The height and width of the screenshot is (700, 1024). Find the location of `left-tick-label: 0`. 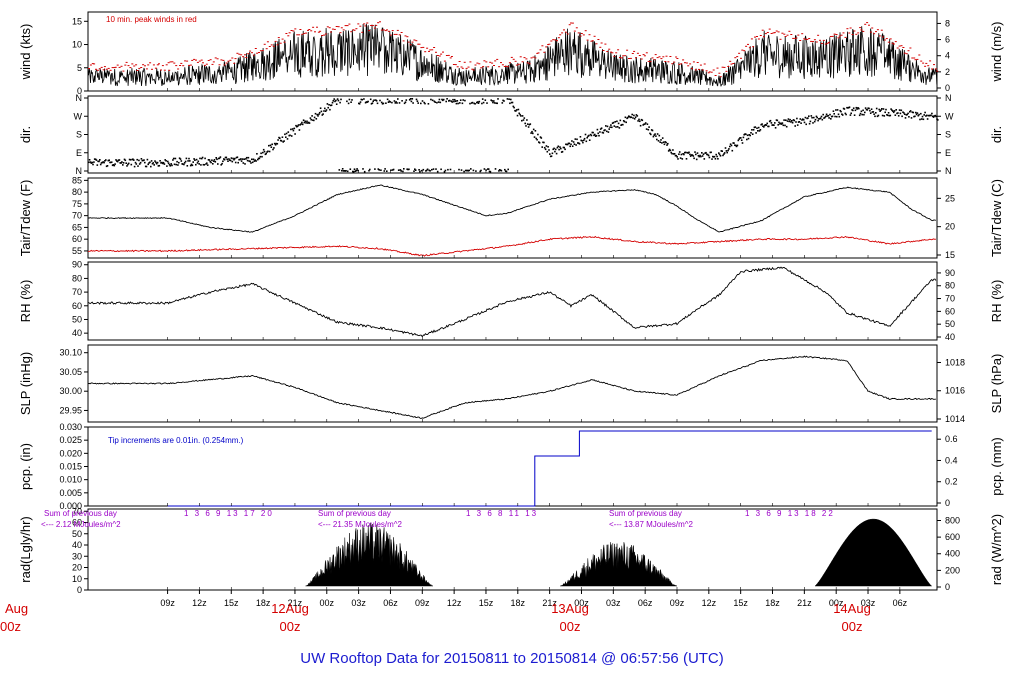

left-tick-label: 0 is located at coordinates (79, 91).